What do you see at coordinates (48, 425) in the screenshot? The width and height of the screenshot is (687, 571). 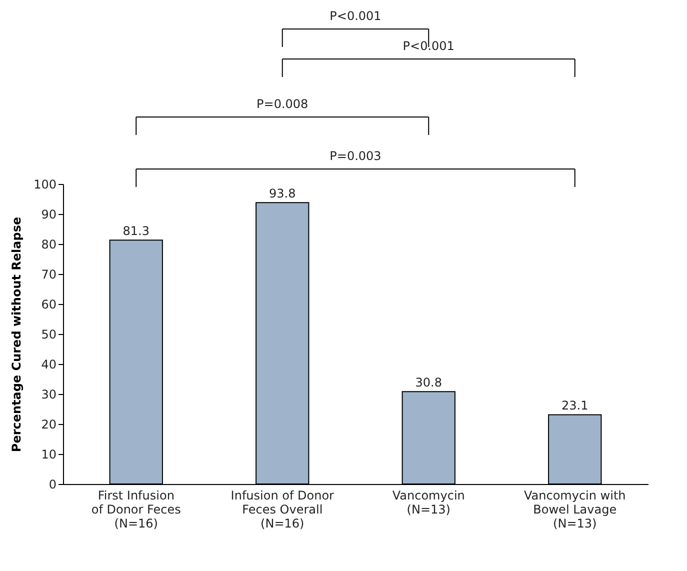 I see `y-tick-label: 20` at bounding box center [48, 425].